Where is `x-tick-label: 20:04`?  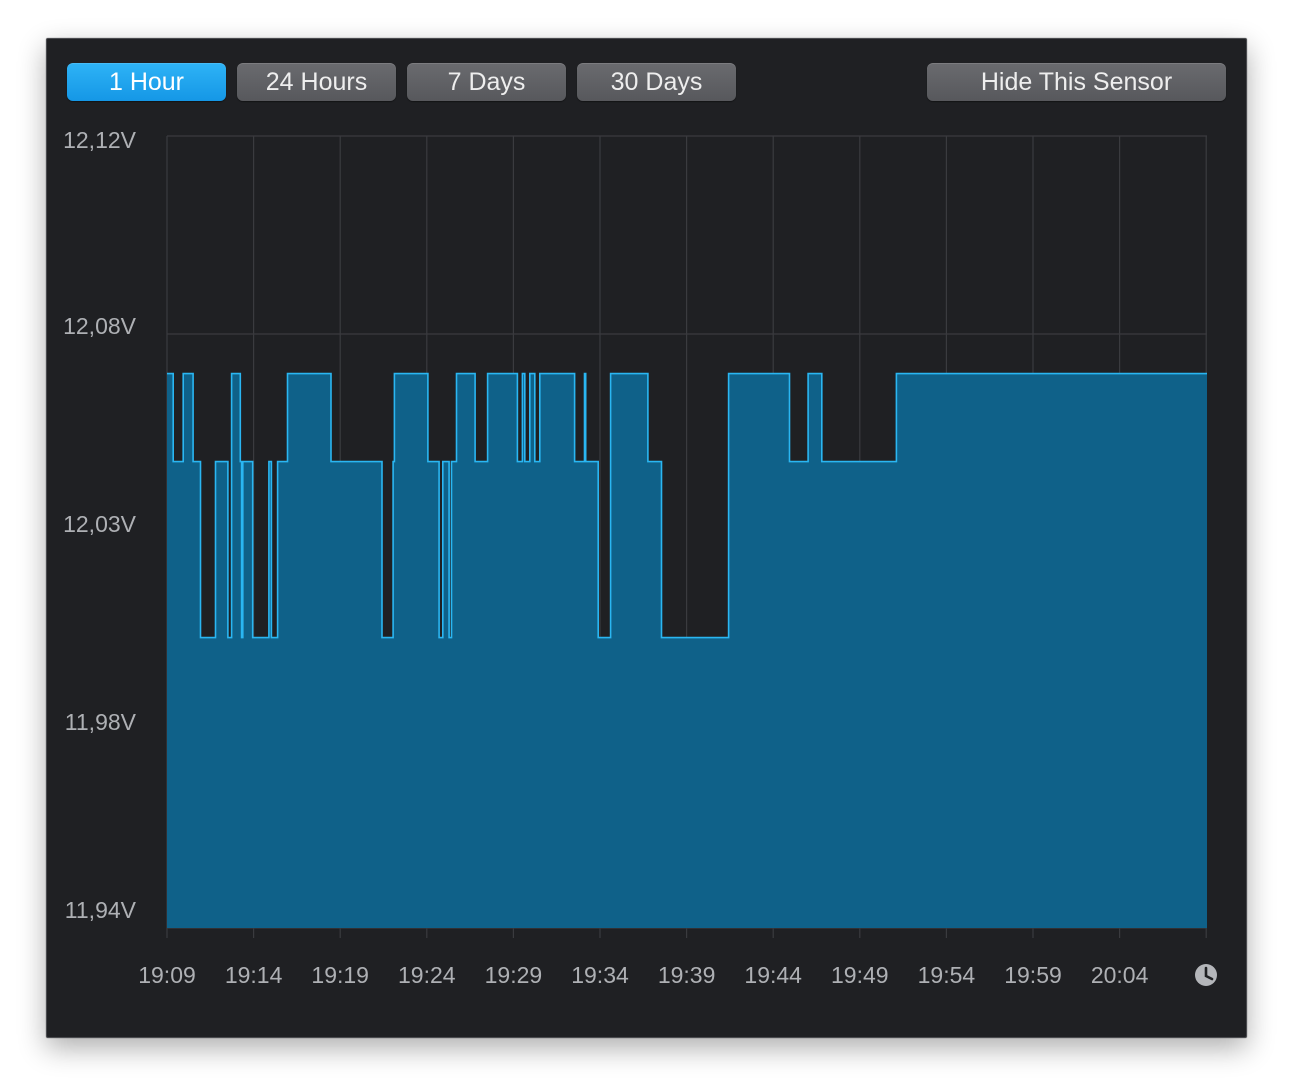 x-tick-label: 20:04 is located at coordinates (1120, 975).